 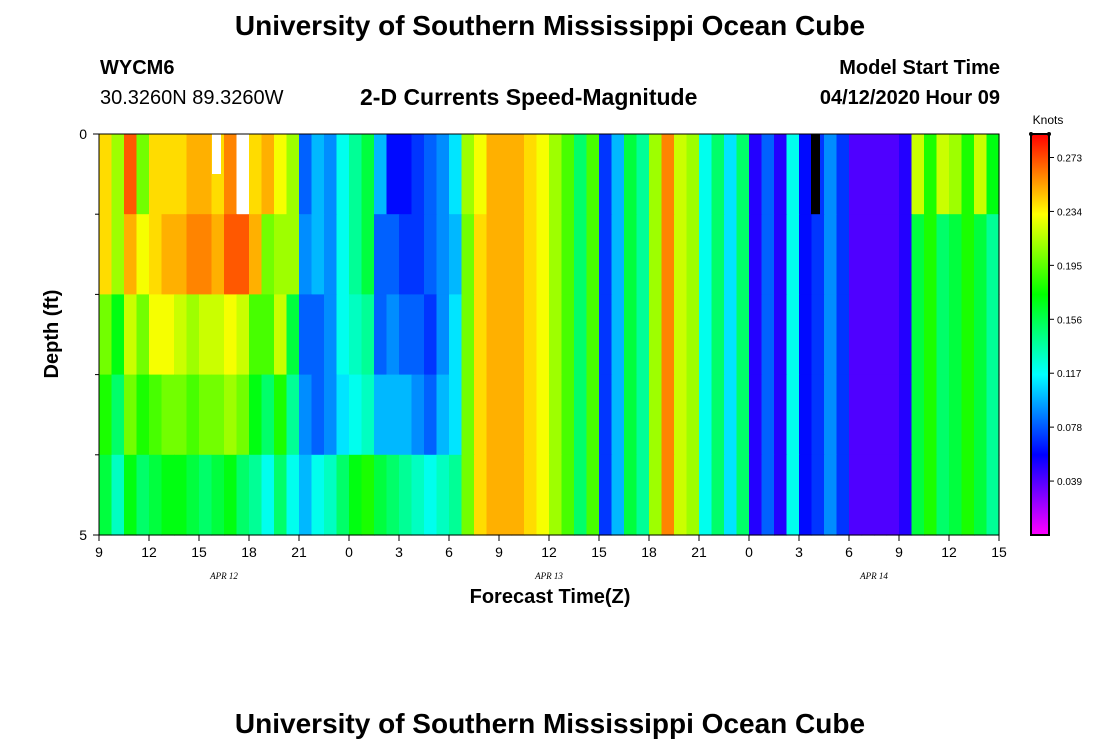 What do you see at coordinates (1031, 134) in the screenshot?
I see `colorbar-corner-dot` at bounding box center [1031, 134].